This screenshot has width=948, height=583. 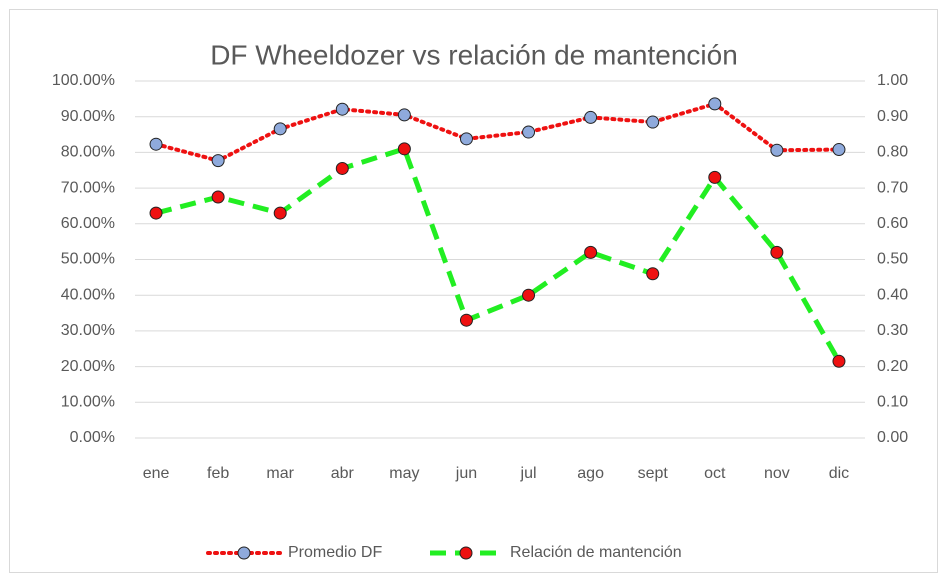 What do you see at coordinates (892, 259) in the screenshot?
I see `y2-tick-label: 0.50` at bounding box center [892, 259].